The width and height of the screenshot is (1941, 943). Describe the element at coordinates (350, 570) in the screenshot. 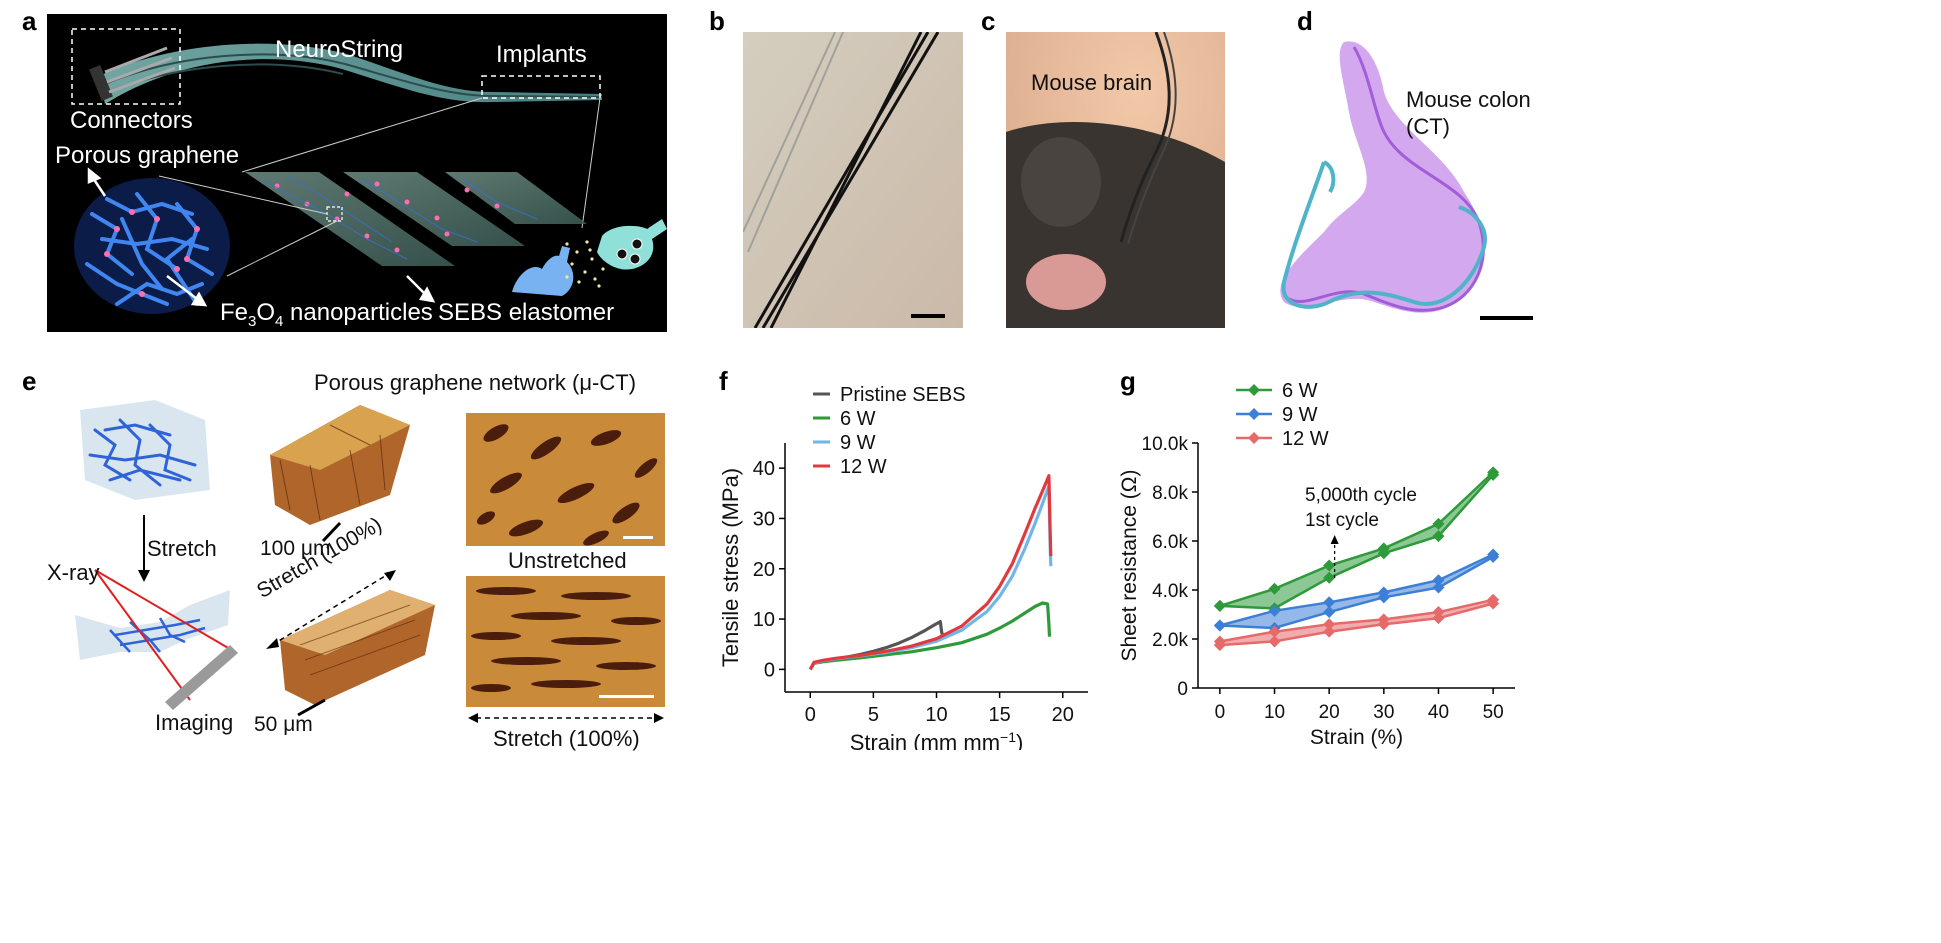

I see `panel-e-3d-renders: 100 μm 50 μm Stretch (100%)` at that location.